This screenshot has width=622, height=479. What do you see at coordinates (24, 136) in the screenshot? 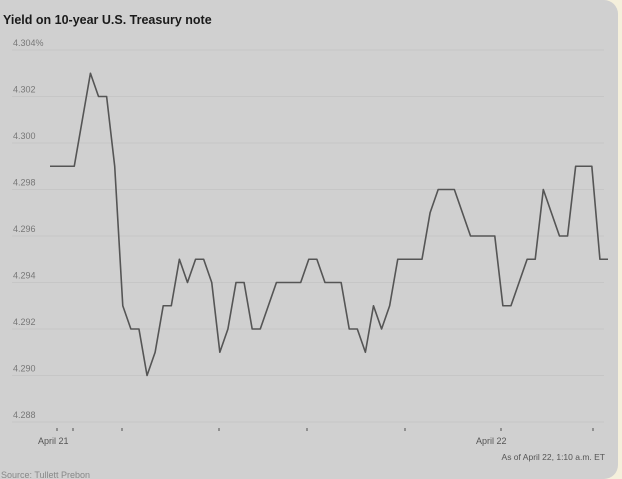
I see `y-tick-label: 4.300` at bounding box center [24, 136].